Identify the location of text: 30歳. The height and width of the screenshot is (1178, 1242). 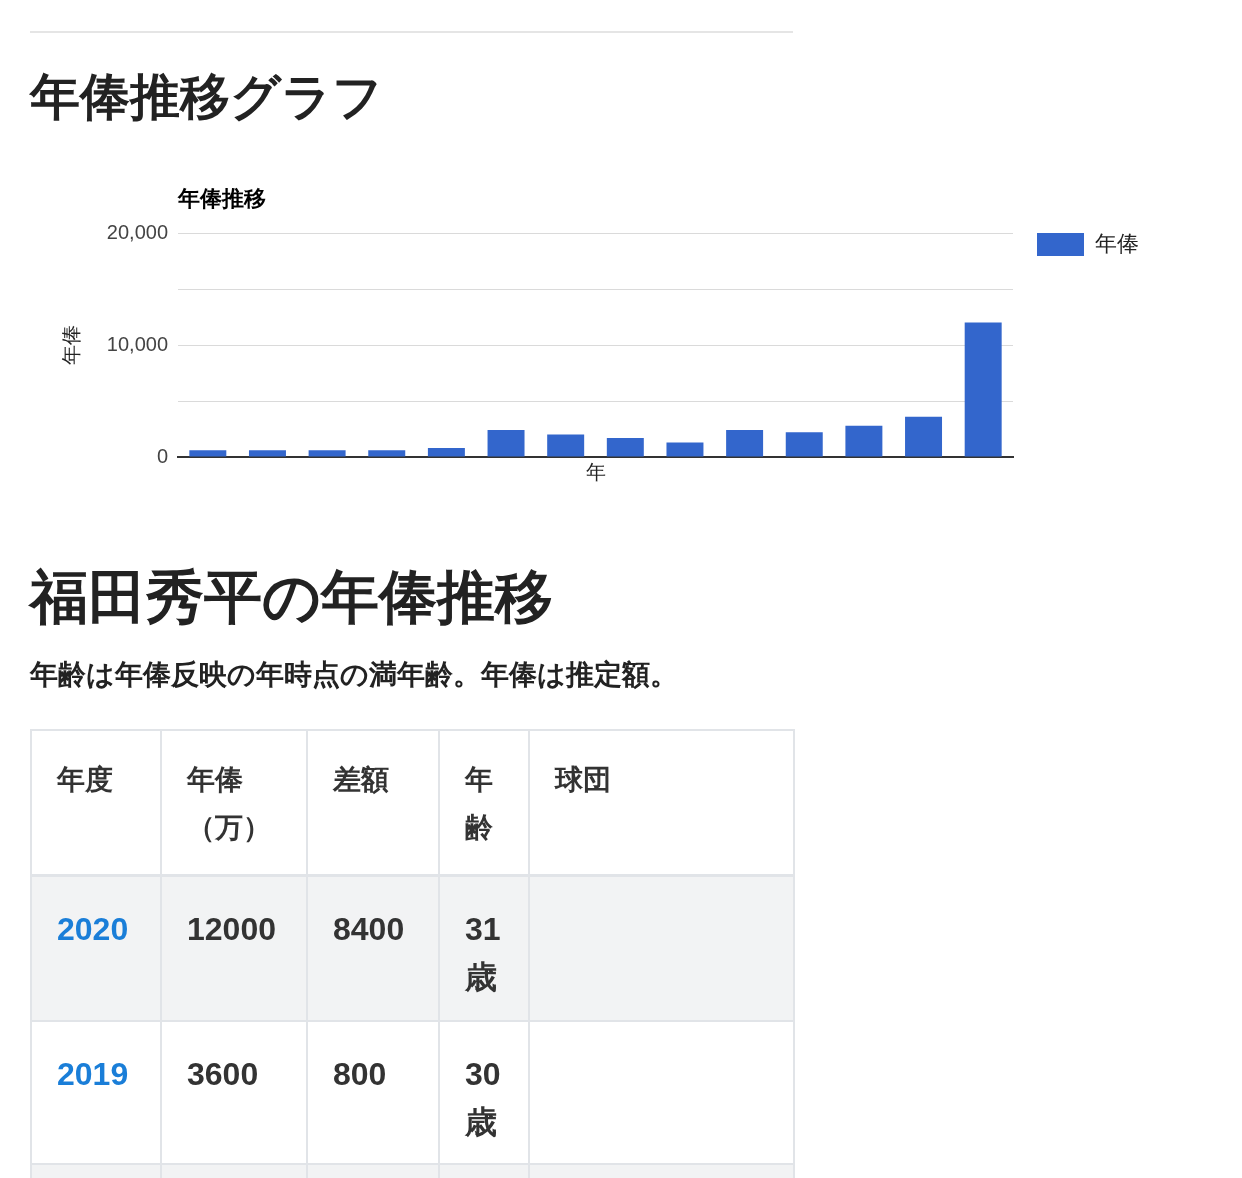
(483, 1098).